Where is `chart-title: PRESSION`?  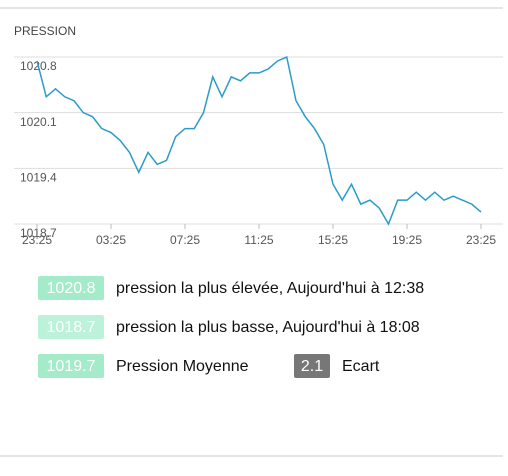 chart-title: PRESSION is located at coordinates (45, 31).